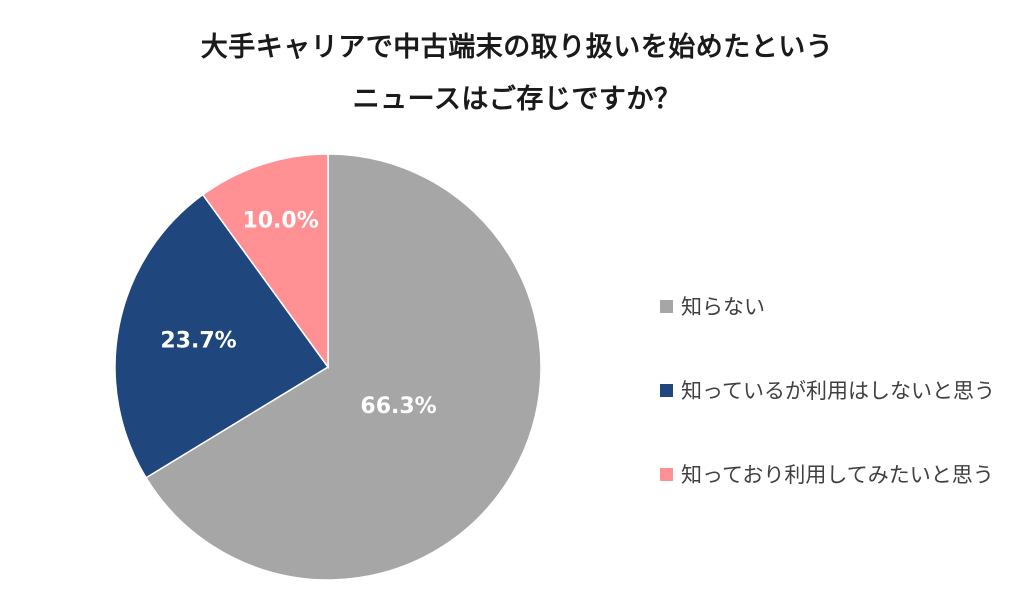 The width and height of the screenshot is (1034, 606). Describe the element at coordinates (827, 306) in the screenshot. I see `legend-item-unaware: 知らない` at that location.